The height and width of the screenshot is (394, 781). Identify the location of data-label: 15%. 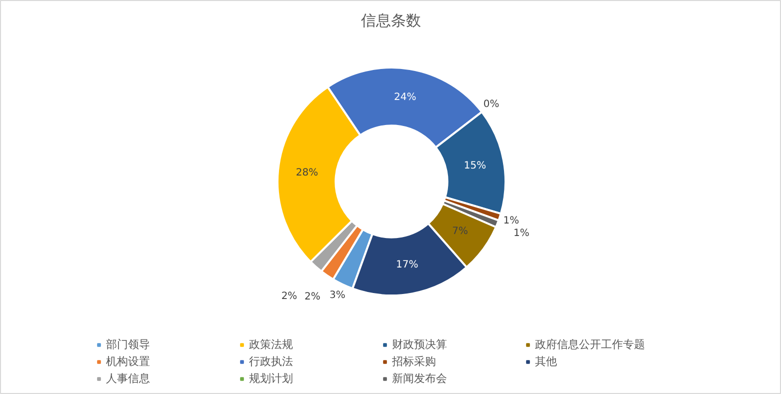
(475, 166).